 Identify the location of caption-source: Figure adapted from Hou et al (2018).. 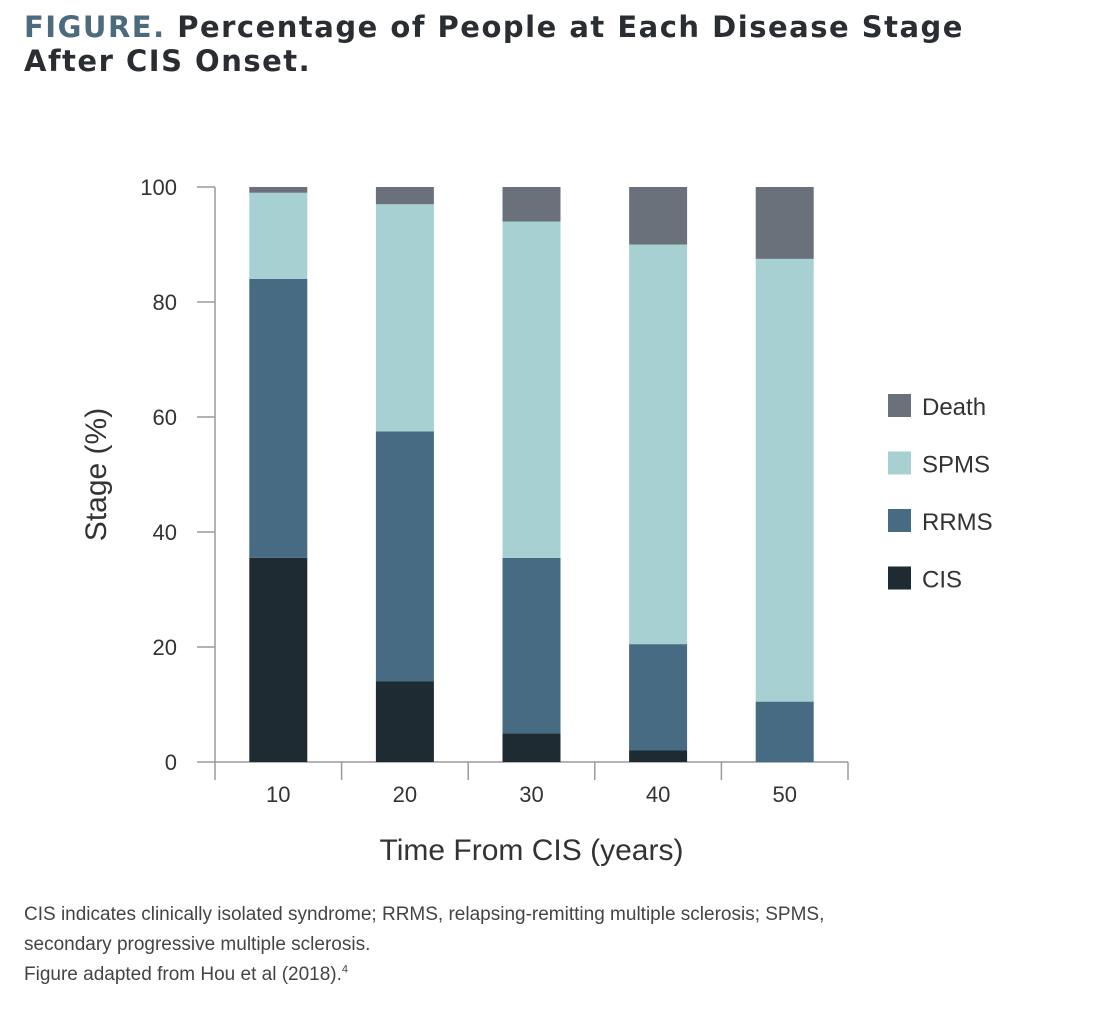
(183, 974).